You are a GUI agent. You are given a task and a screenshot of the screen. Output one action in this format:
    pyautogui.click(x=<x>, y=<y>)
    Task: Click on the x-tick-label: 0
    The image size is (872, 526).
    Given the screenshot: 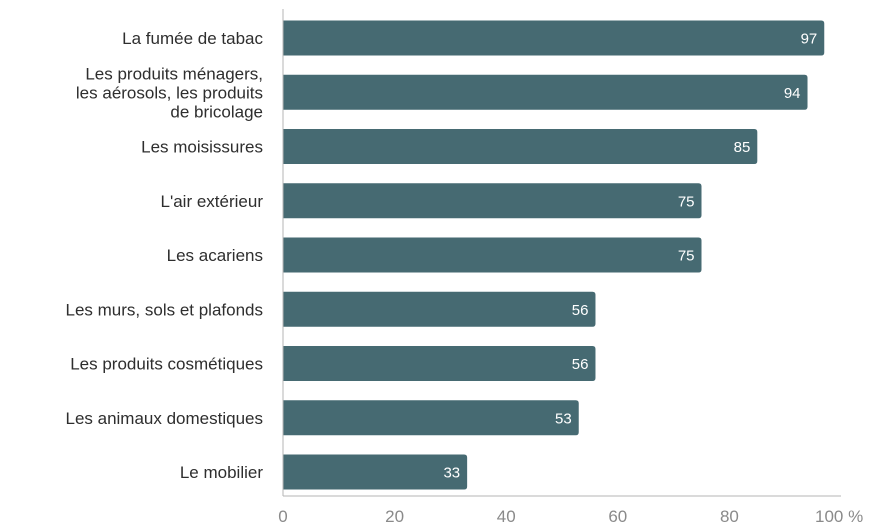 What is the action you would take?
    pyautogui.click(x=282, y=516)
    